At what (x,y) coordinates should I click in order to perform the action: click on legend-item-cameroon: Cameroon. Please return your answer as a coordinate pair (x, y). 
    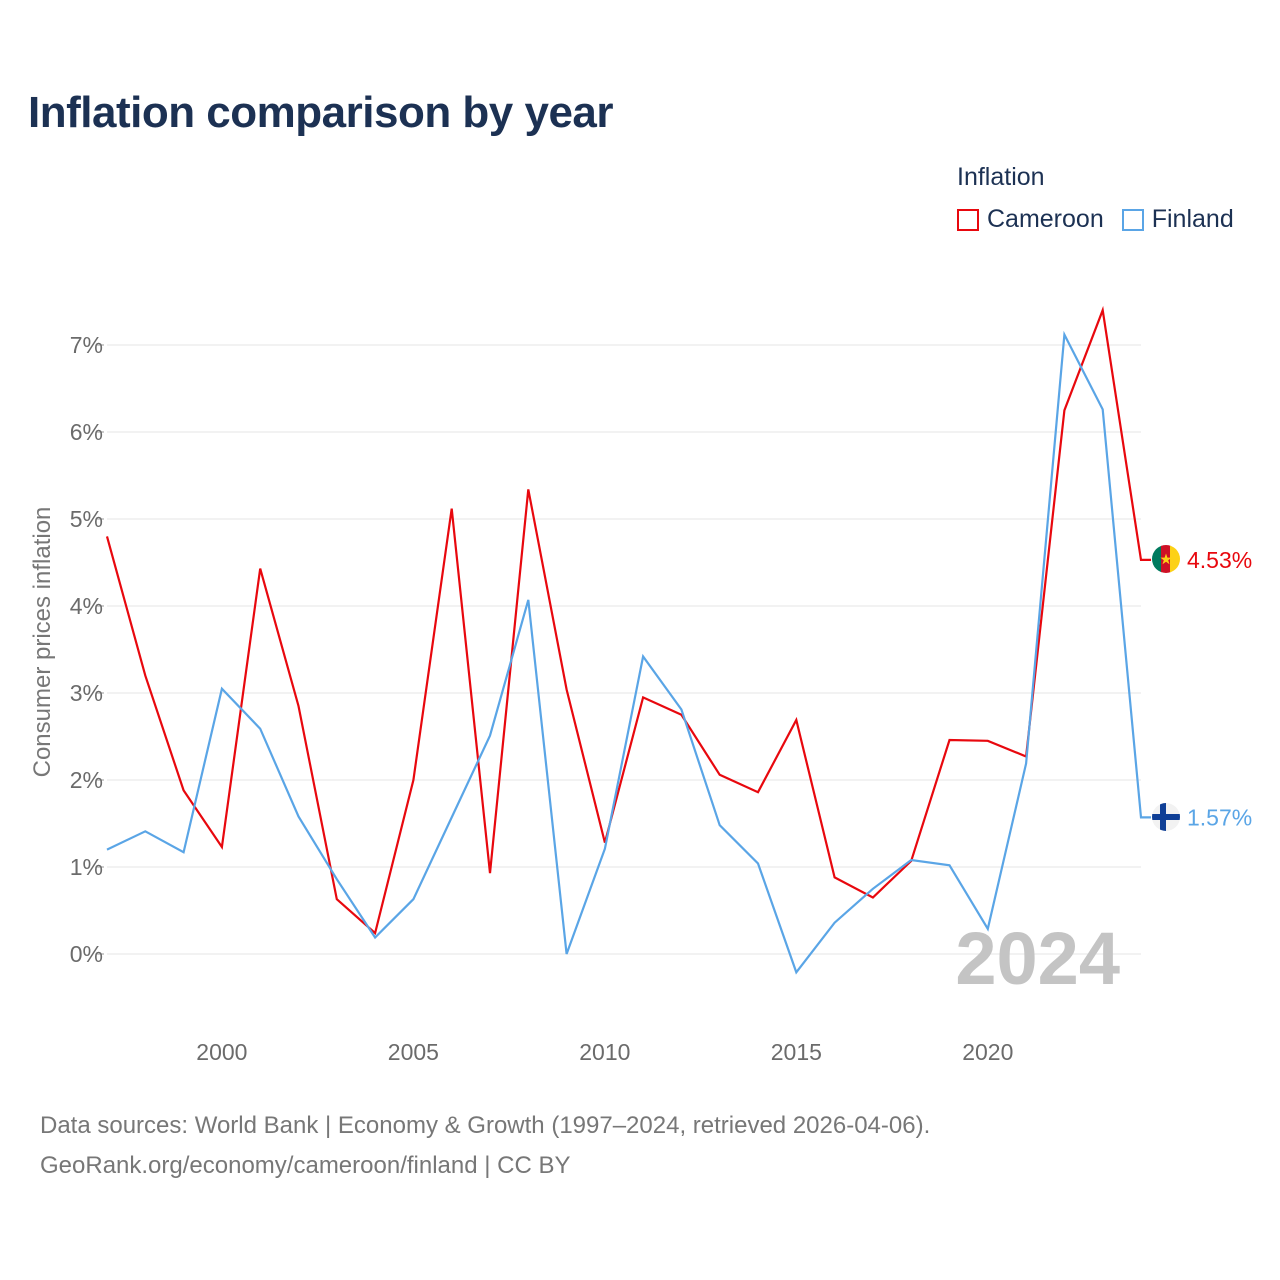
    Looking at the image, I should click on (1030, 219).